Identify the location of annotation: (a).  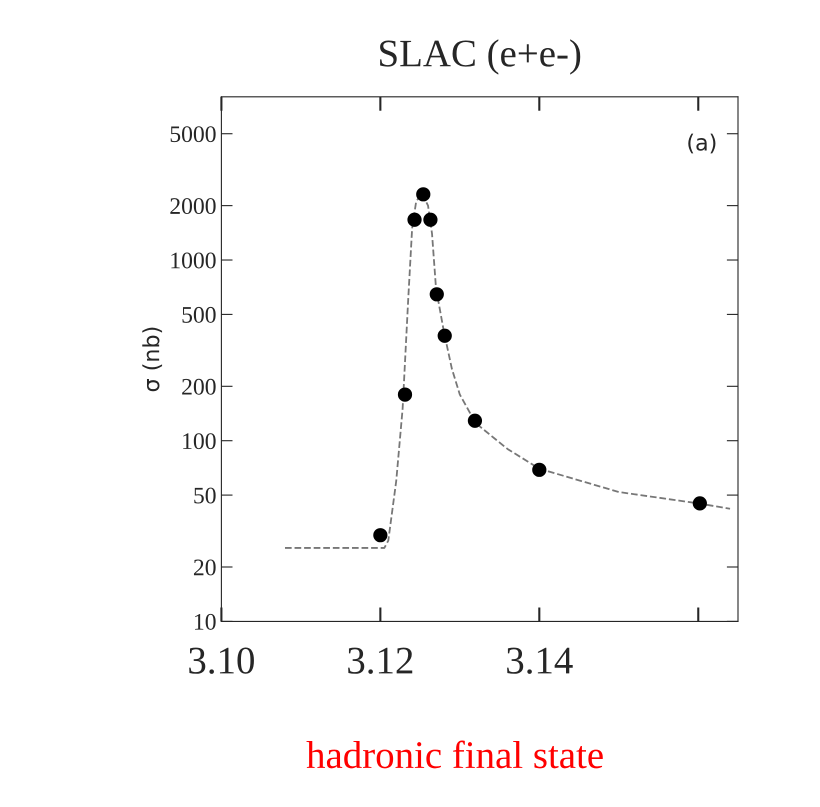
(702, 144).